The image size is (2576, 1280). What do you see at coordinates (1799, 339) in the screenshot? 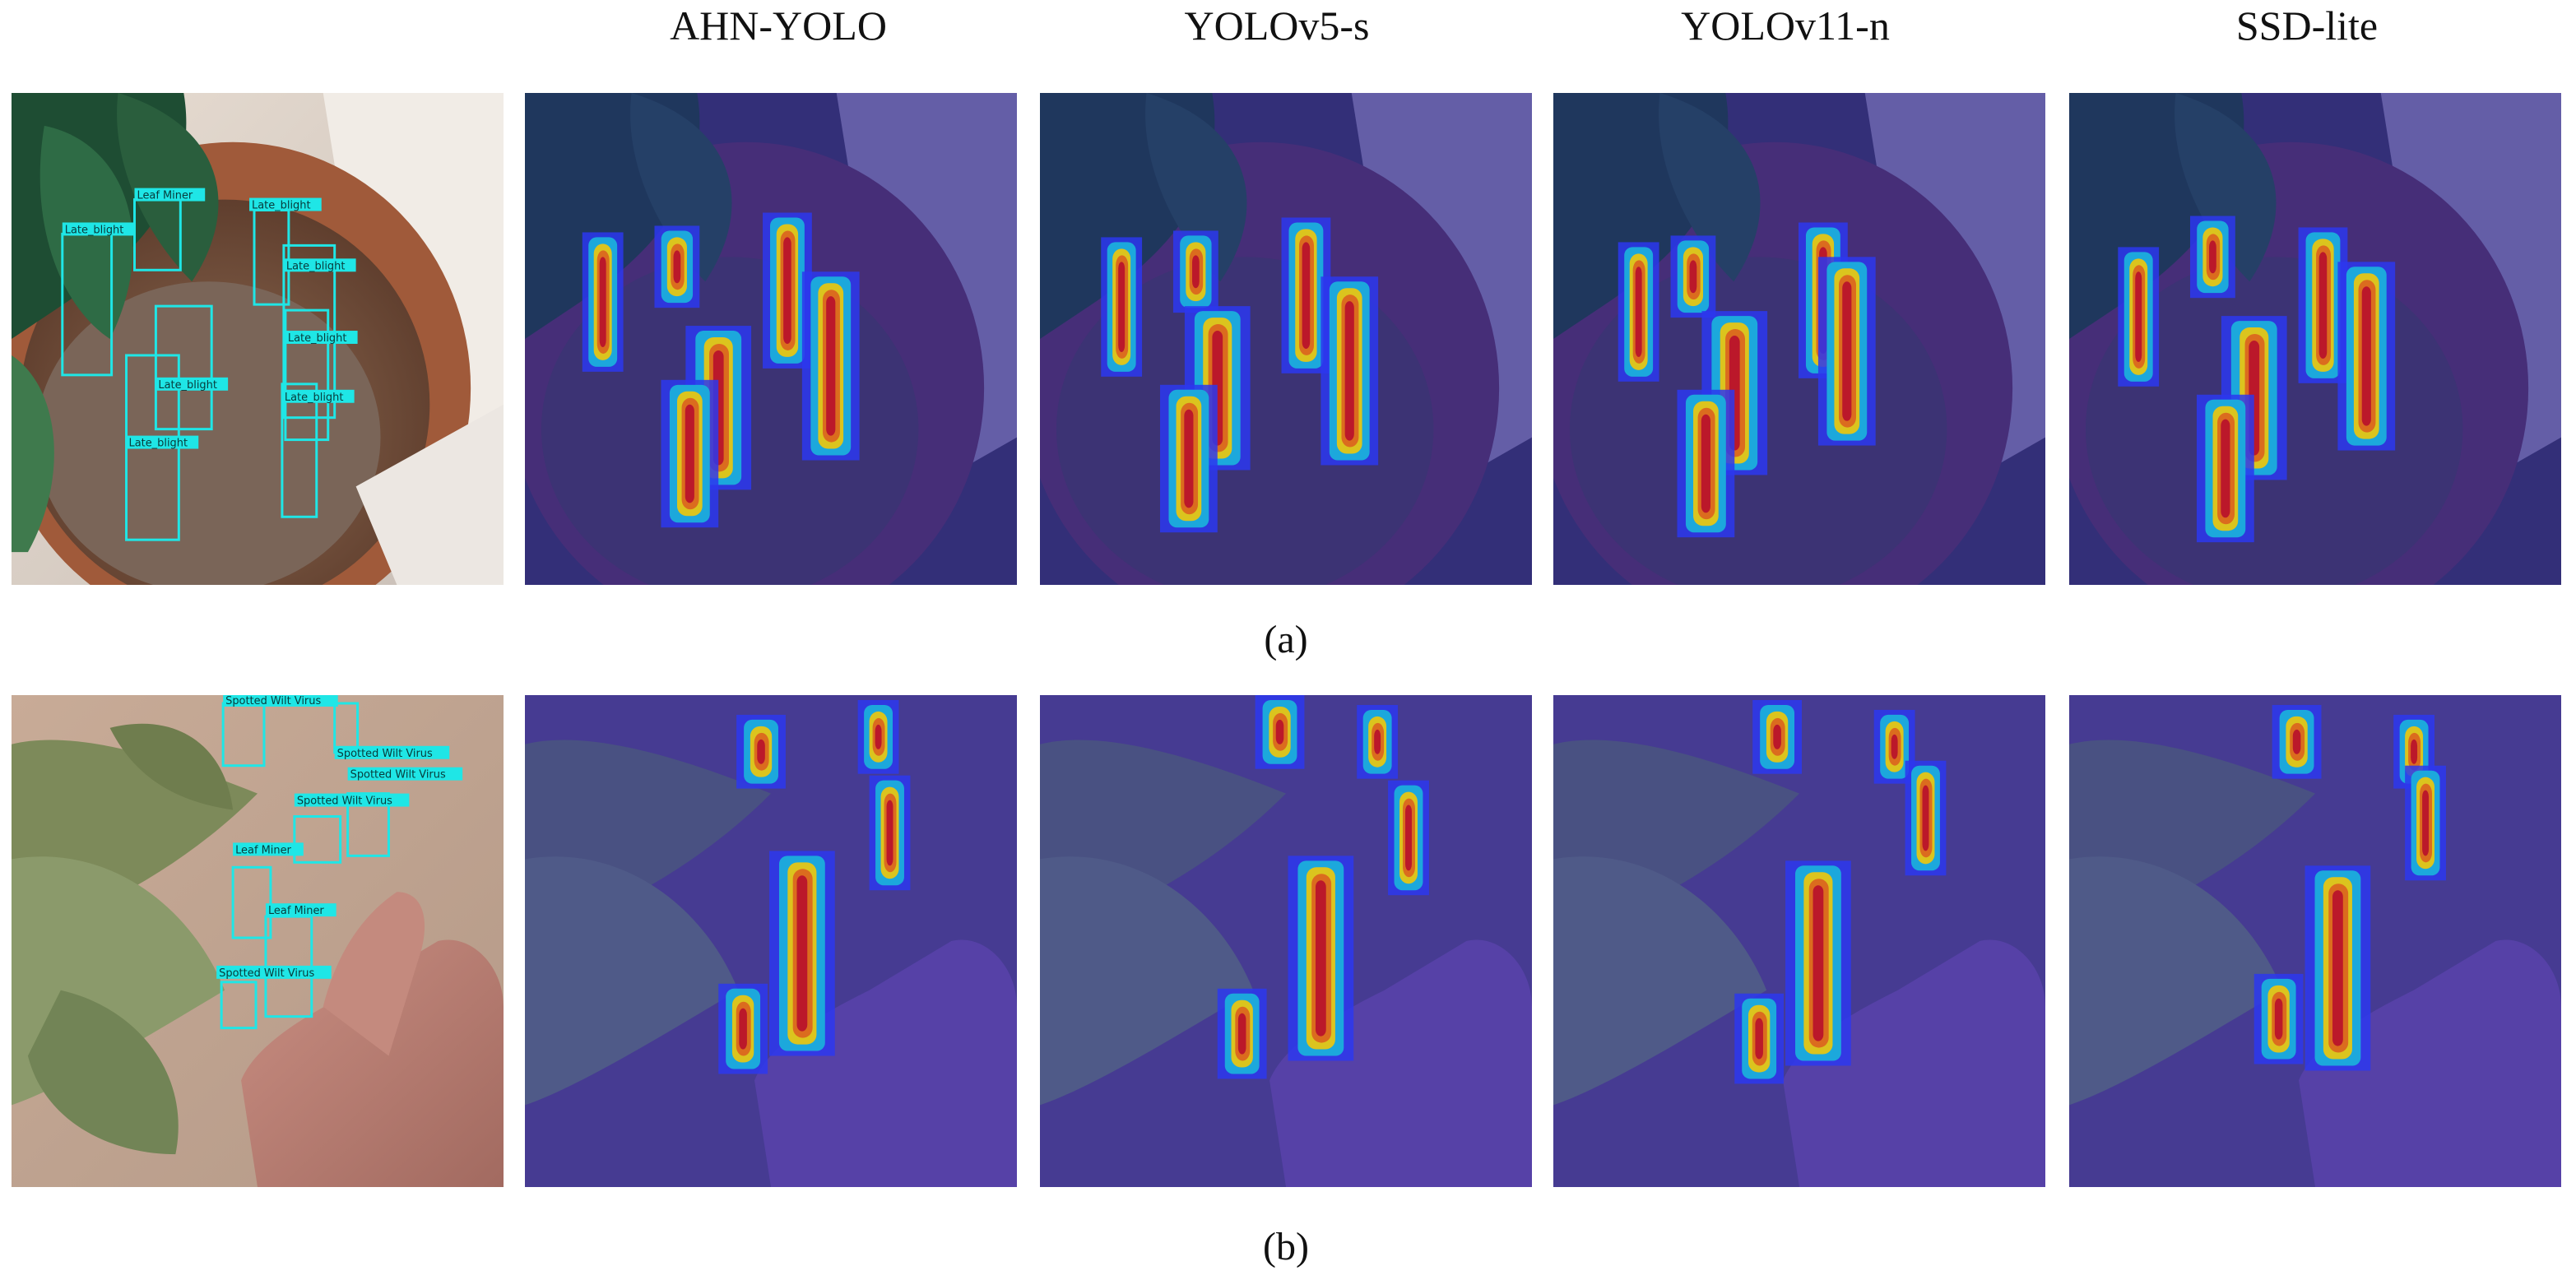
I see `row-a-yolov11n-heatmap` at bounding box center [1799, 339].